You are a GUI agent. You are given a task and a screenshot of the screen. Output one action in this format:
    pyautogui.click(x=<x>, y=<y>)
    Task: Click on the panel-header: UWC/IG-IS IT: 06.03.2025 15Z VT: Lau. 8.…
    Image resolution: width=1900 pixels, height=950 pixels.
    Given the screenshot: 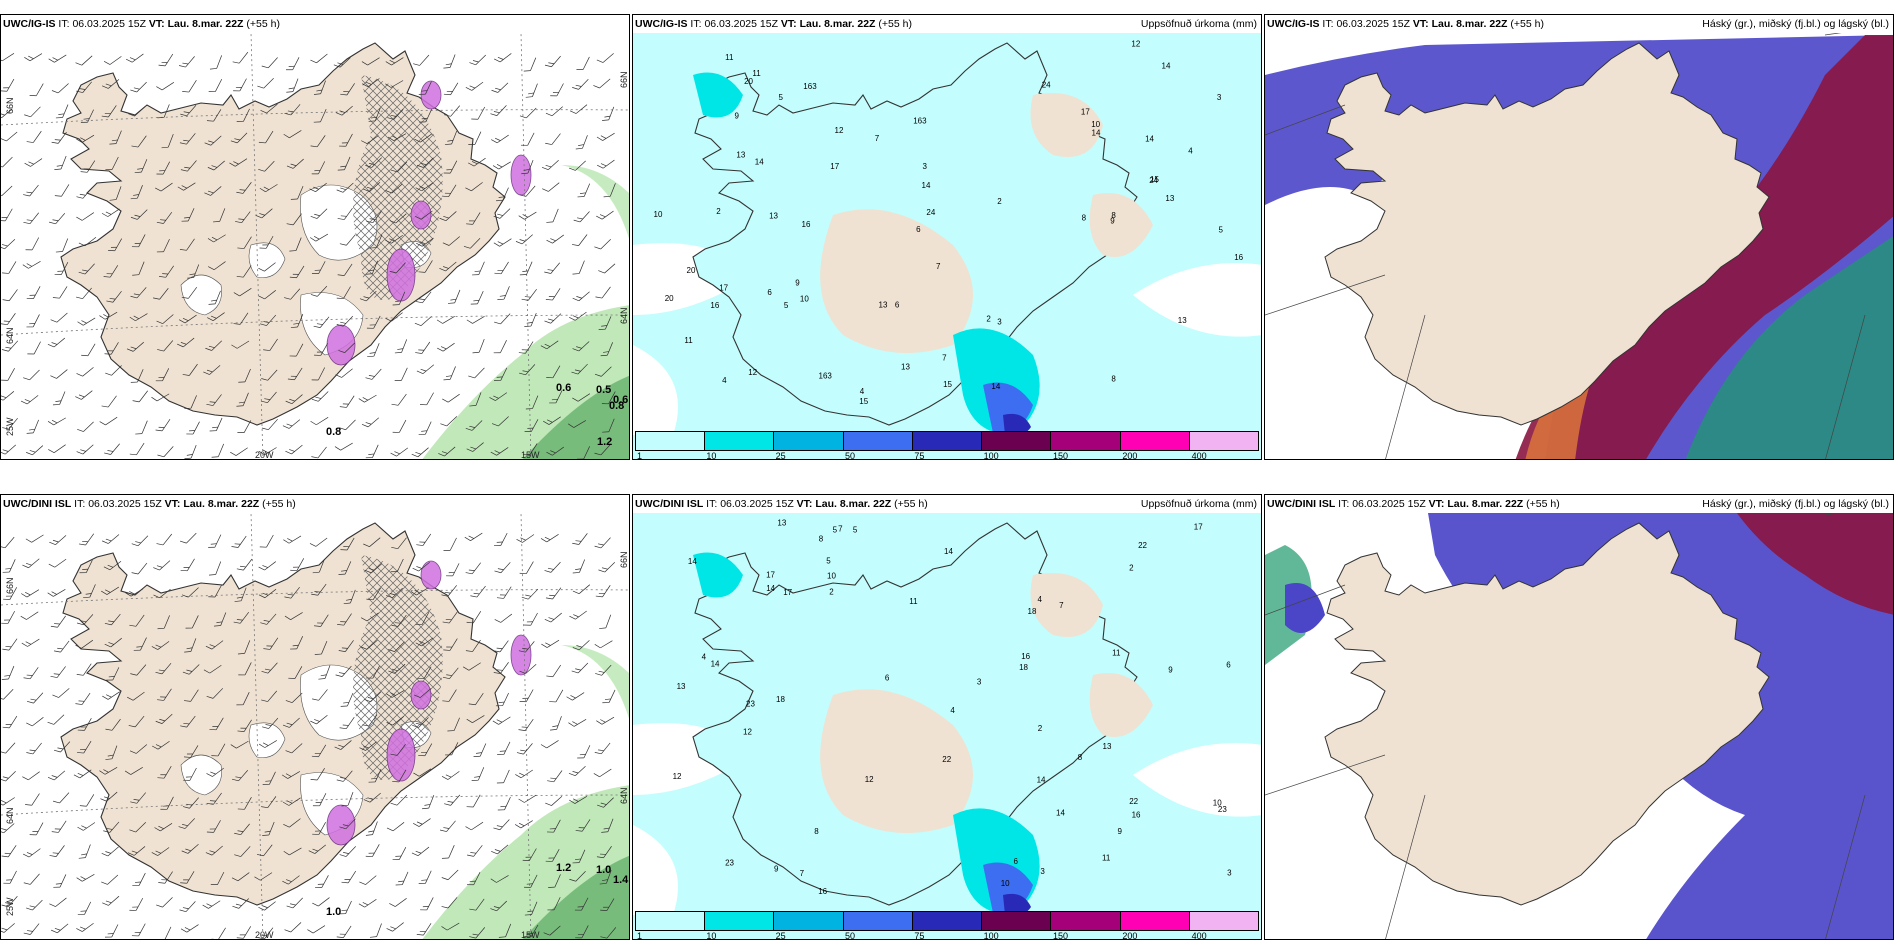 What is the action you would take?
    pyautogui.click(x=315, y=24)
    